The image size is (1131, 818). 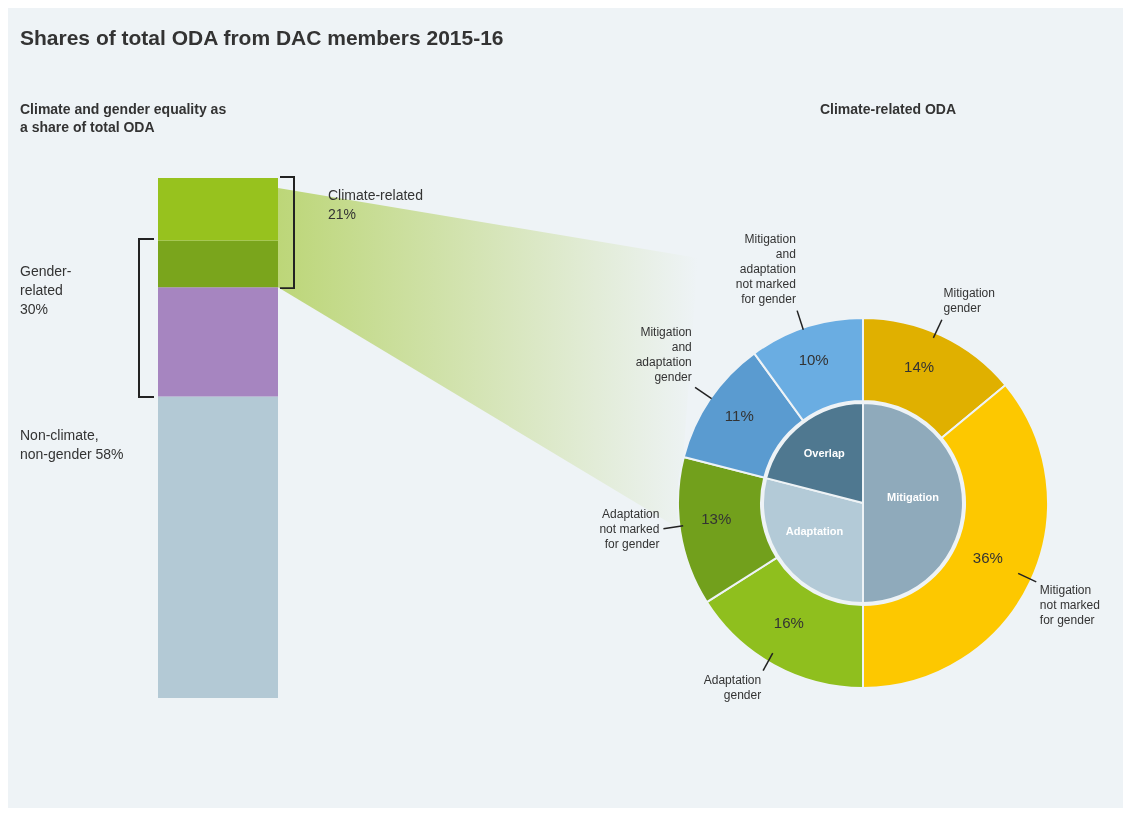 I want to click on data-label: 11%, so click(x=739, y=416).